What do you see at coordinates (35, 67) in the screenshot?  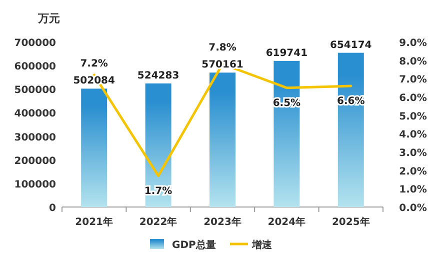 I see `y-tick-label: 600000` at bounding box center [35, 67].